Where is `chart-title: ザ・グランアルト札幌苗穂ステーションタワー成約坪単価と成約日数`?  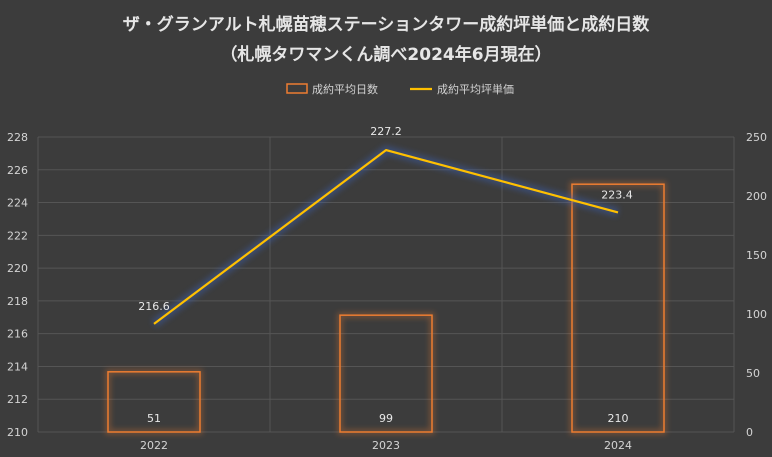
chart-title: ザ・グランアルト札幌苗穂ステーションタワー成約坪単価と成約日数 is located at coordinates (386, 25).